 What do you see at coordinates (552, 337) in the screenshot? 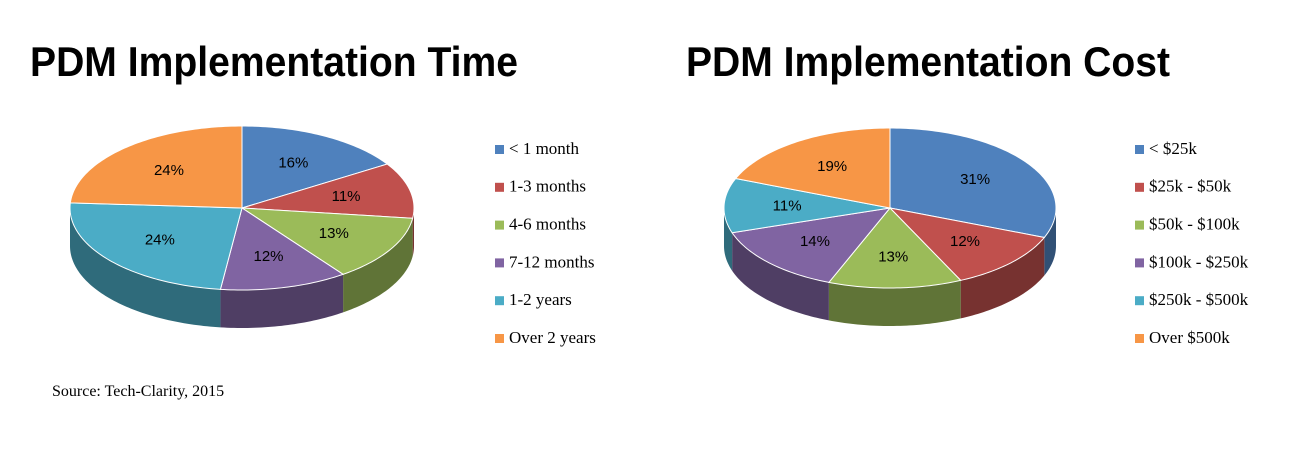
I see `legend-label: Over 2 years` at bounding box center [552, 337].